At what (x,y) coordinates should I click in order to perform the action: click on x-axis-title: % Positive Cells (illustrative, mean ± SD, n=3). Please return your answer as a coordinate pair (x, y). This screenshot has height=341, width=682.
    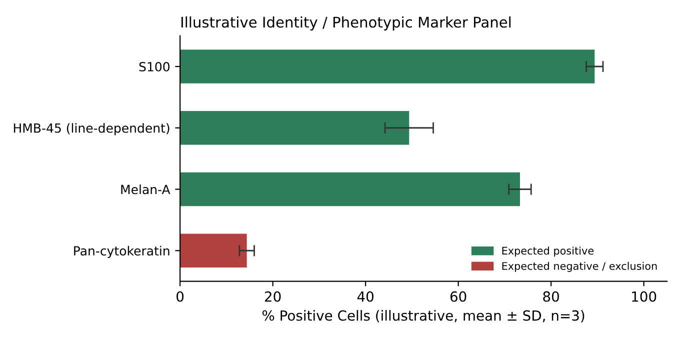
    Looking at the image, I should click on (423, 316).